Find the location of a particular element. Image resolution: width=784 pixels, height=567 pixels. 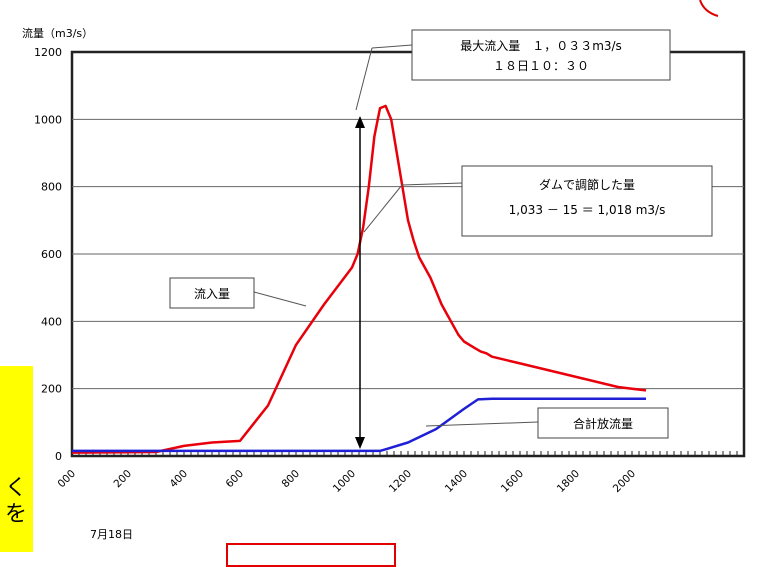

annotation-regulated: ダムで調節した量 1,033 － 15 ＝ 1,018 m3/s is located at coordinates (587, 201).